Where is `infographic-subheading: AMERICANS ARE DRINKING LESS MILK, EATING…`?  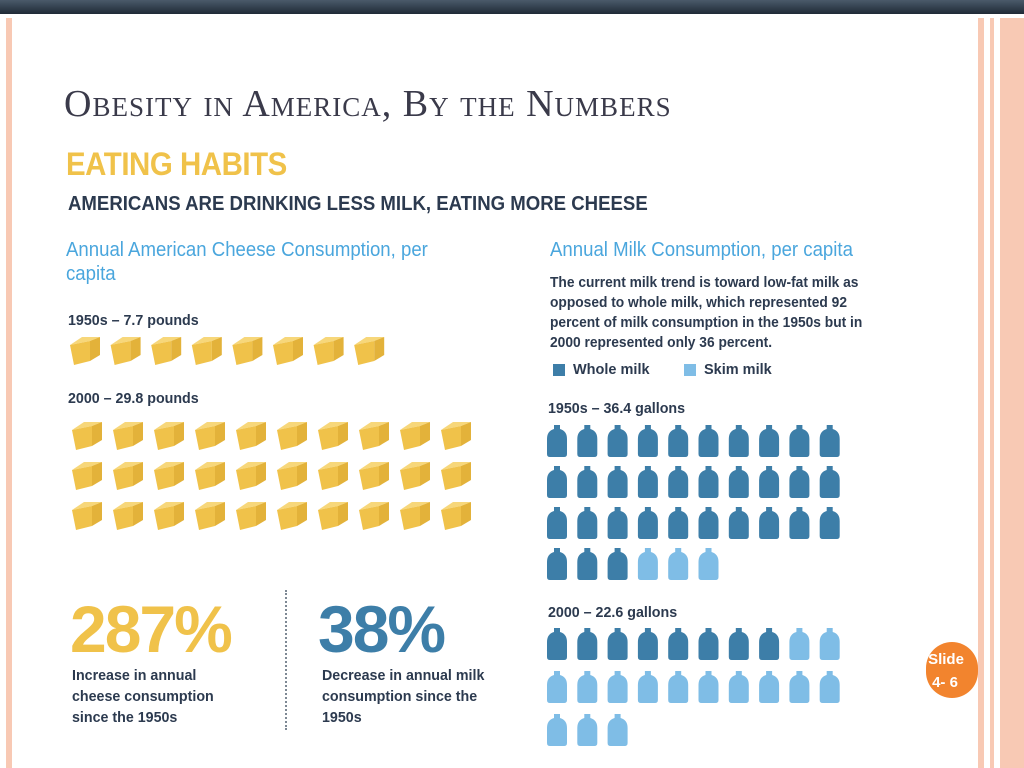
infographic-subheading: AMERICANS ARE DRINKING LESS MILK, EATING… is located at coordinates (358, 204).